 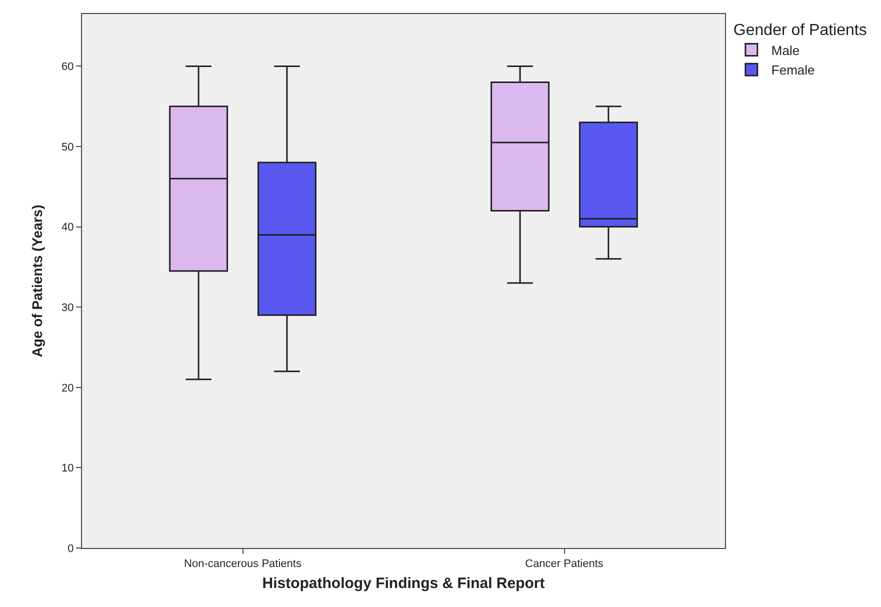 What do you see at coordinates (800, 30) in the screenshot?
I see `legend-title: Gender of Patients` at bounding box center [800, 30].